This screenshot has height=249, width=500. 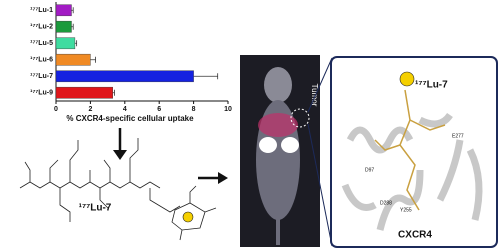 I want to click on x-tick-label: 6, so click(x=159, y=109).